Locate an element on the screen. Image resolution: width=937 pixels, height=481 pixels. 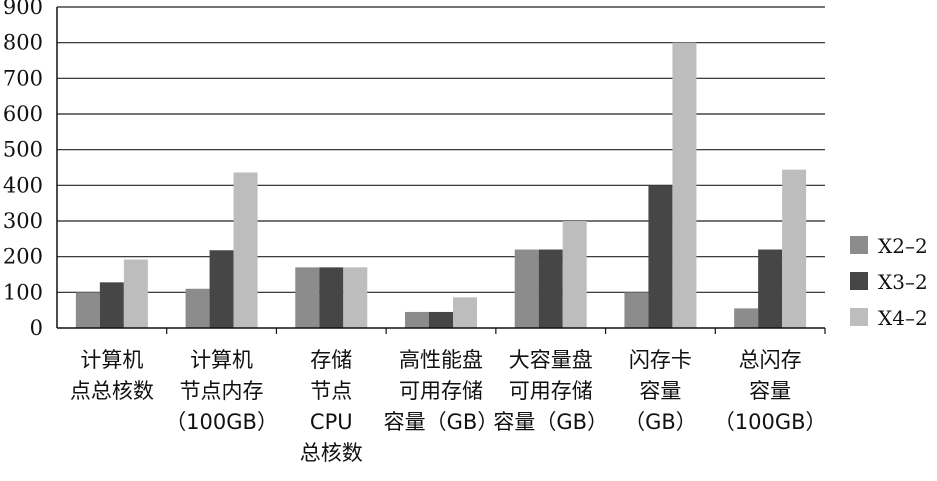
category-label: 节点 is located at coordinates (331, 391).